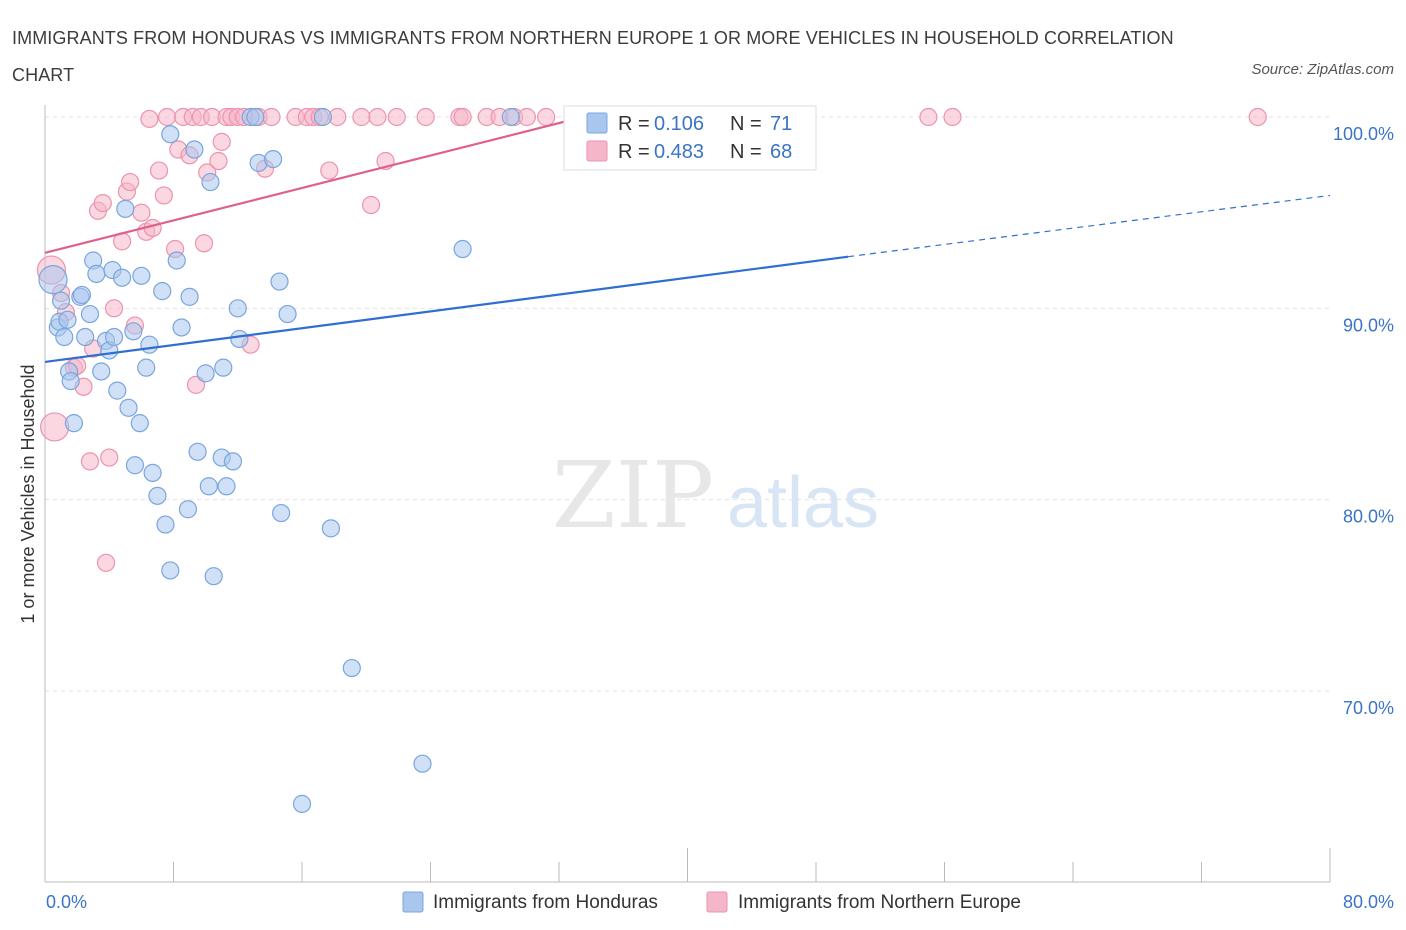 The height and width of the screenshot is (930, 1406). Describe the element at coordinates (66, 902) in the screenshot. I see `x-tick-label-min: 0.0%` at that location.